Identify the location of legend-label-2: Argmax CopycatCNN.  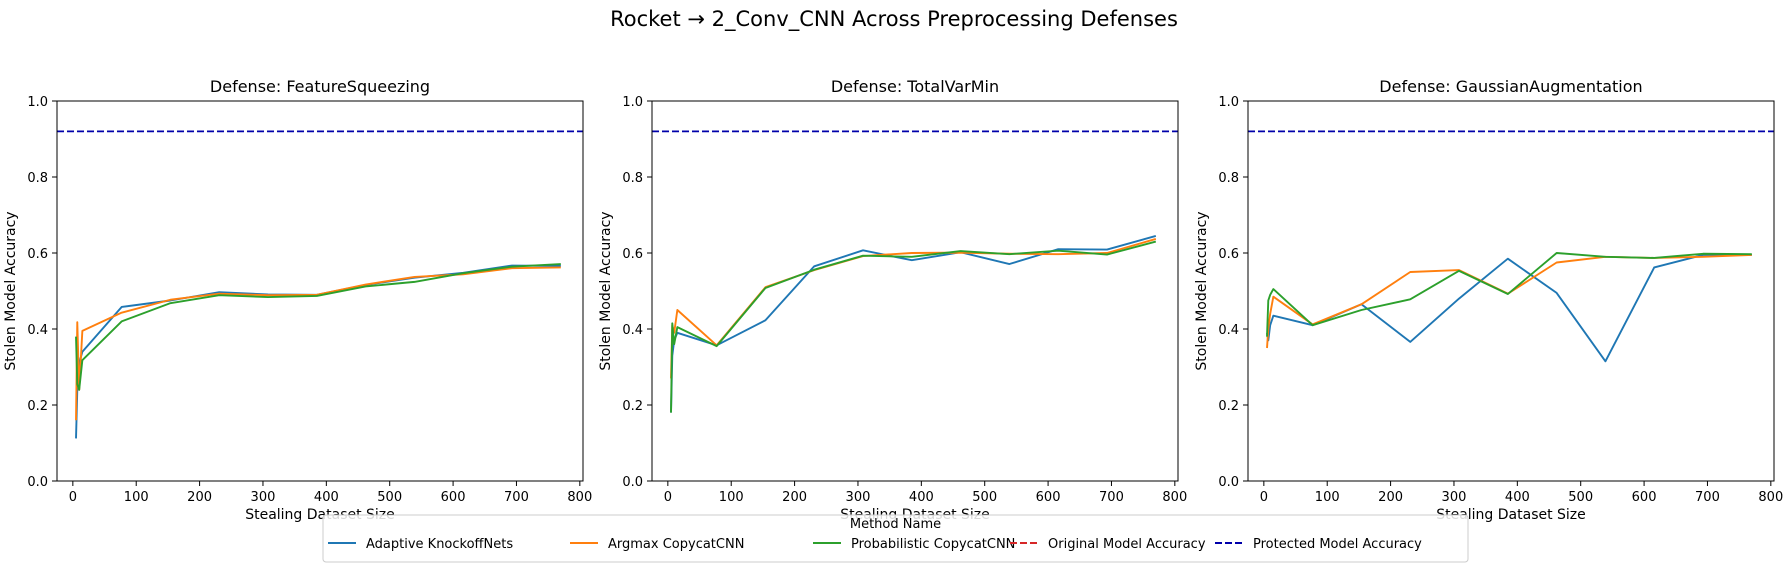
(676, 544).